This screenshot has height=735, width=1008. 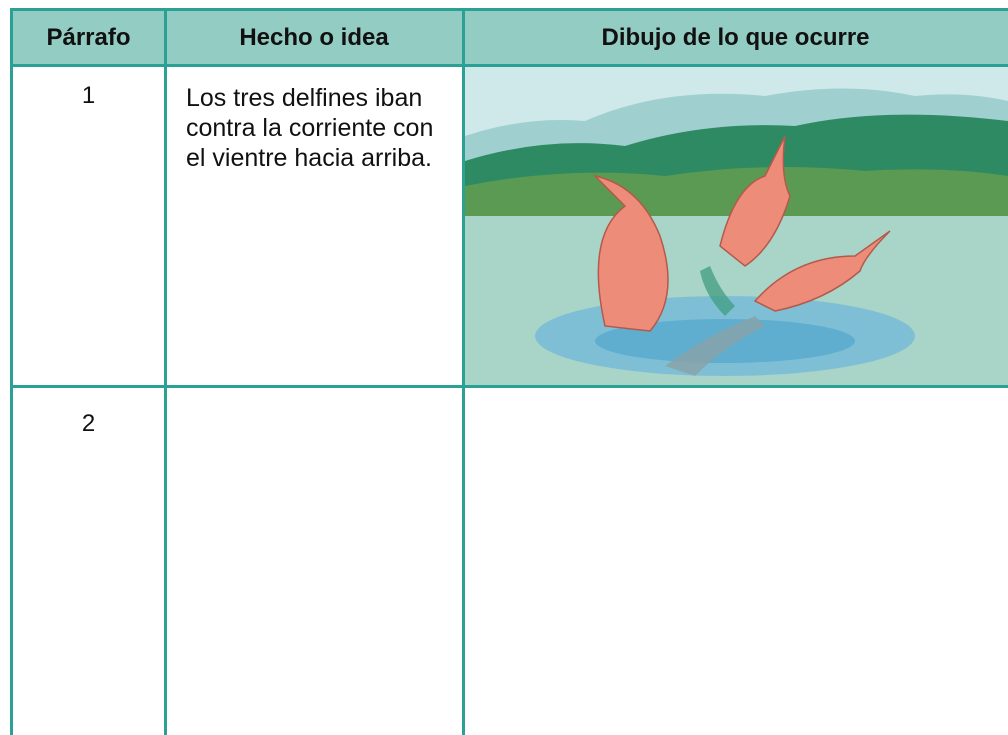 I want to click on paragraph-number: 1, so click(x=88, y=95).